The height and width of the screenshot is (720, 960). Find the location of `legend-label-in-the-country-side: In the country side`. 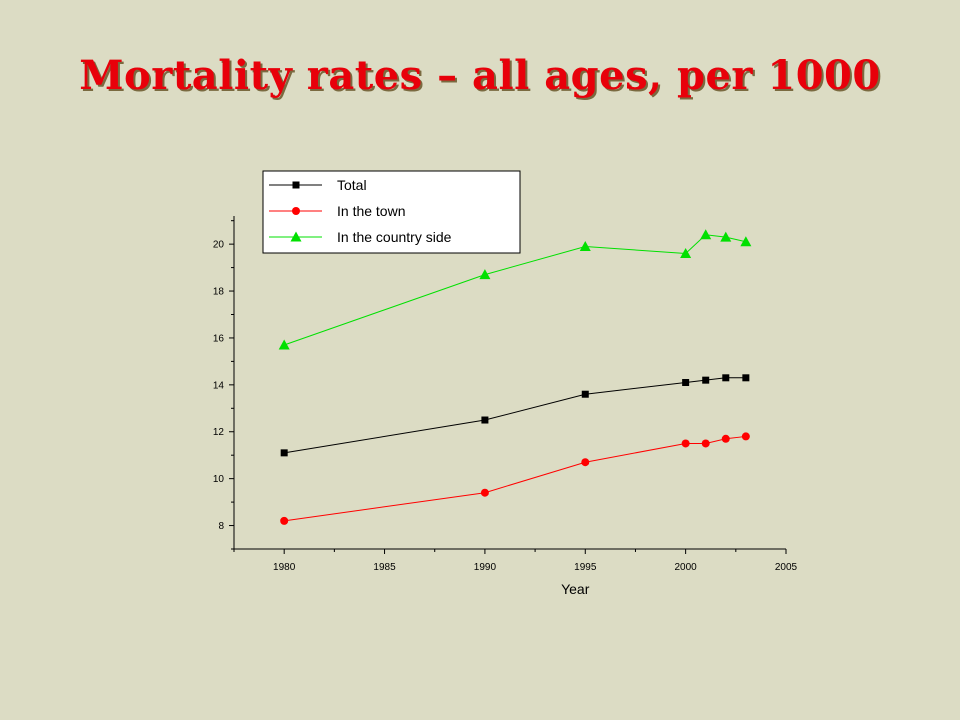

legend-label-in-the-country-side: In the country side is located at coordinates (394, 237).